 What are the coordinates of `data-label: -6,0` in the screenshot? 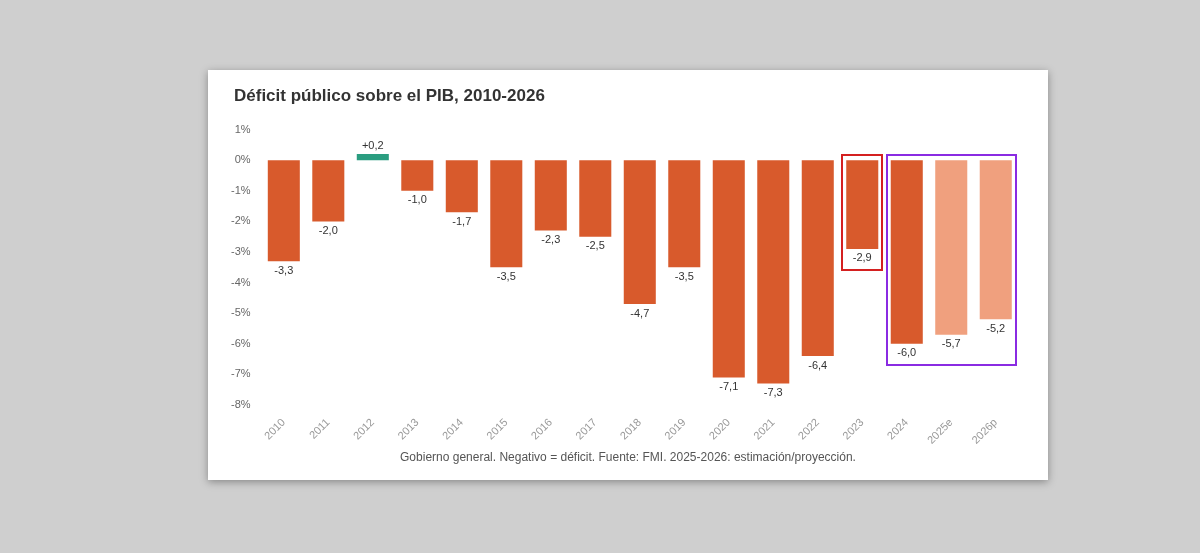 It's located at (907, 352).